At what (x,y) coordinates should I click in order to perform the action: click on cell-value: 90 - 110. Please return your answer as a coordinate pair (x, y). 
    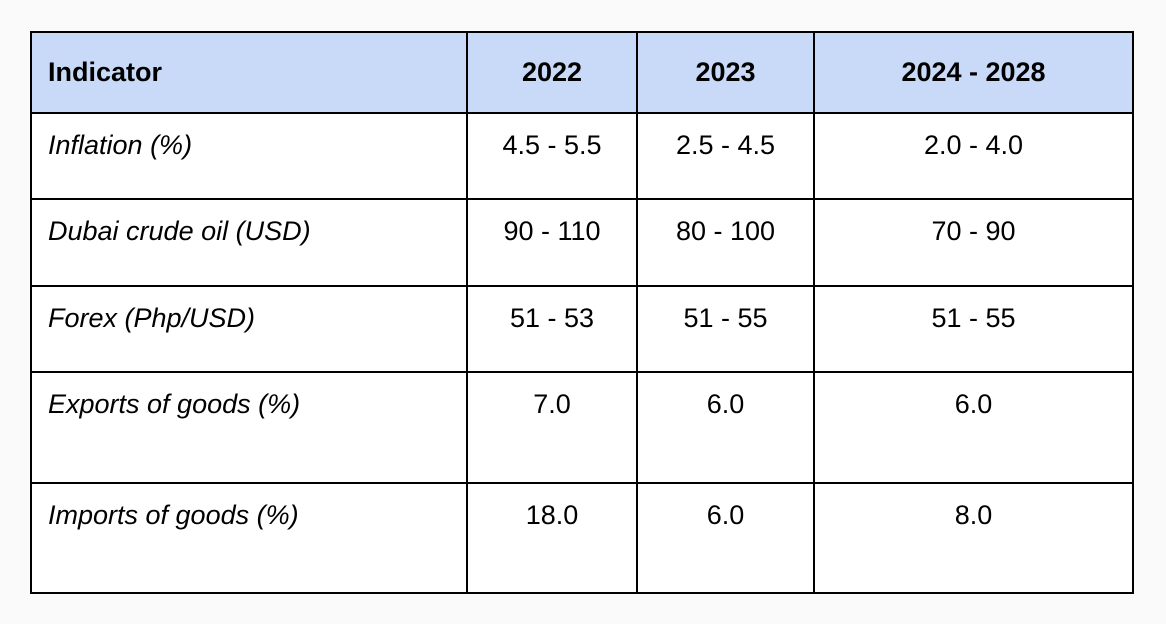
    Looking at the image, I should click on (552, 242).